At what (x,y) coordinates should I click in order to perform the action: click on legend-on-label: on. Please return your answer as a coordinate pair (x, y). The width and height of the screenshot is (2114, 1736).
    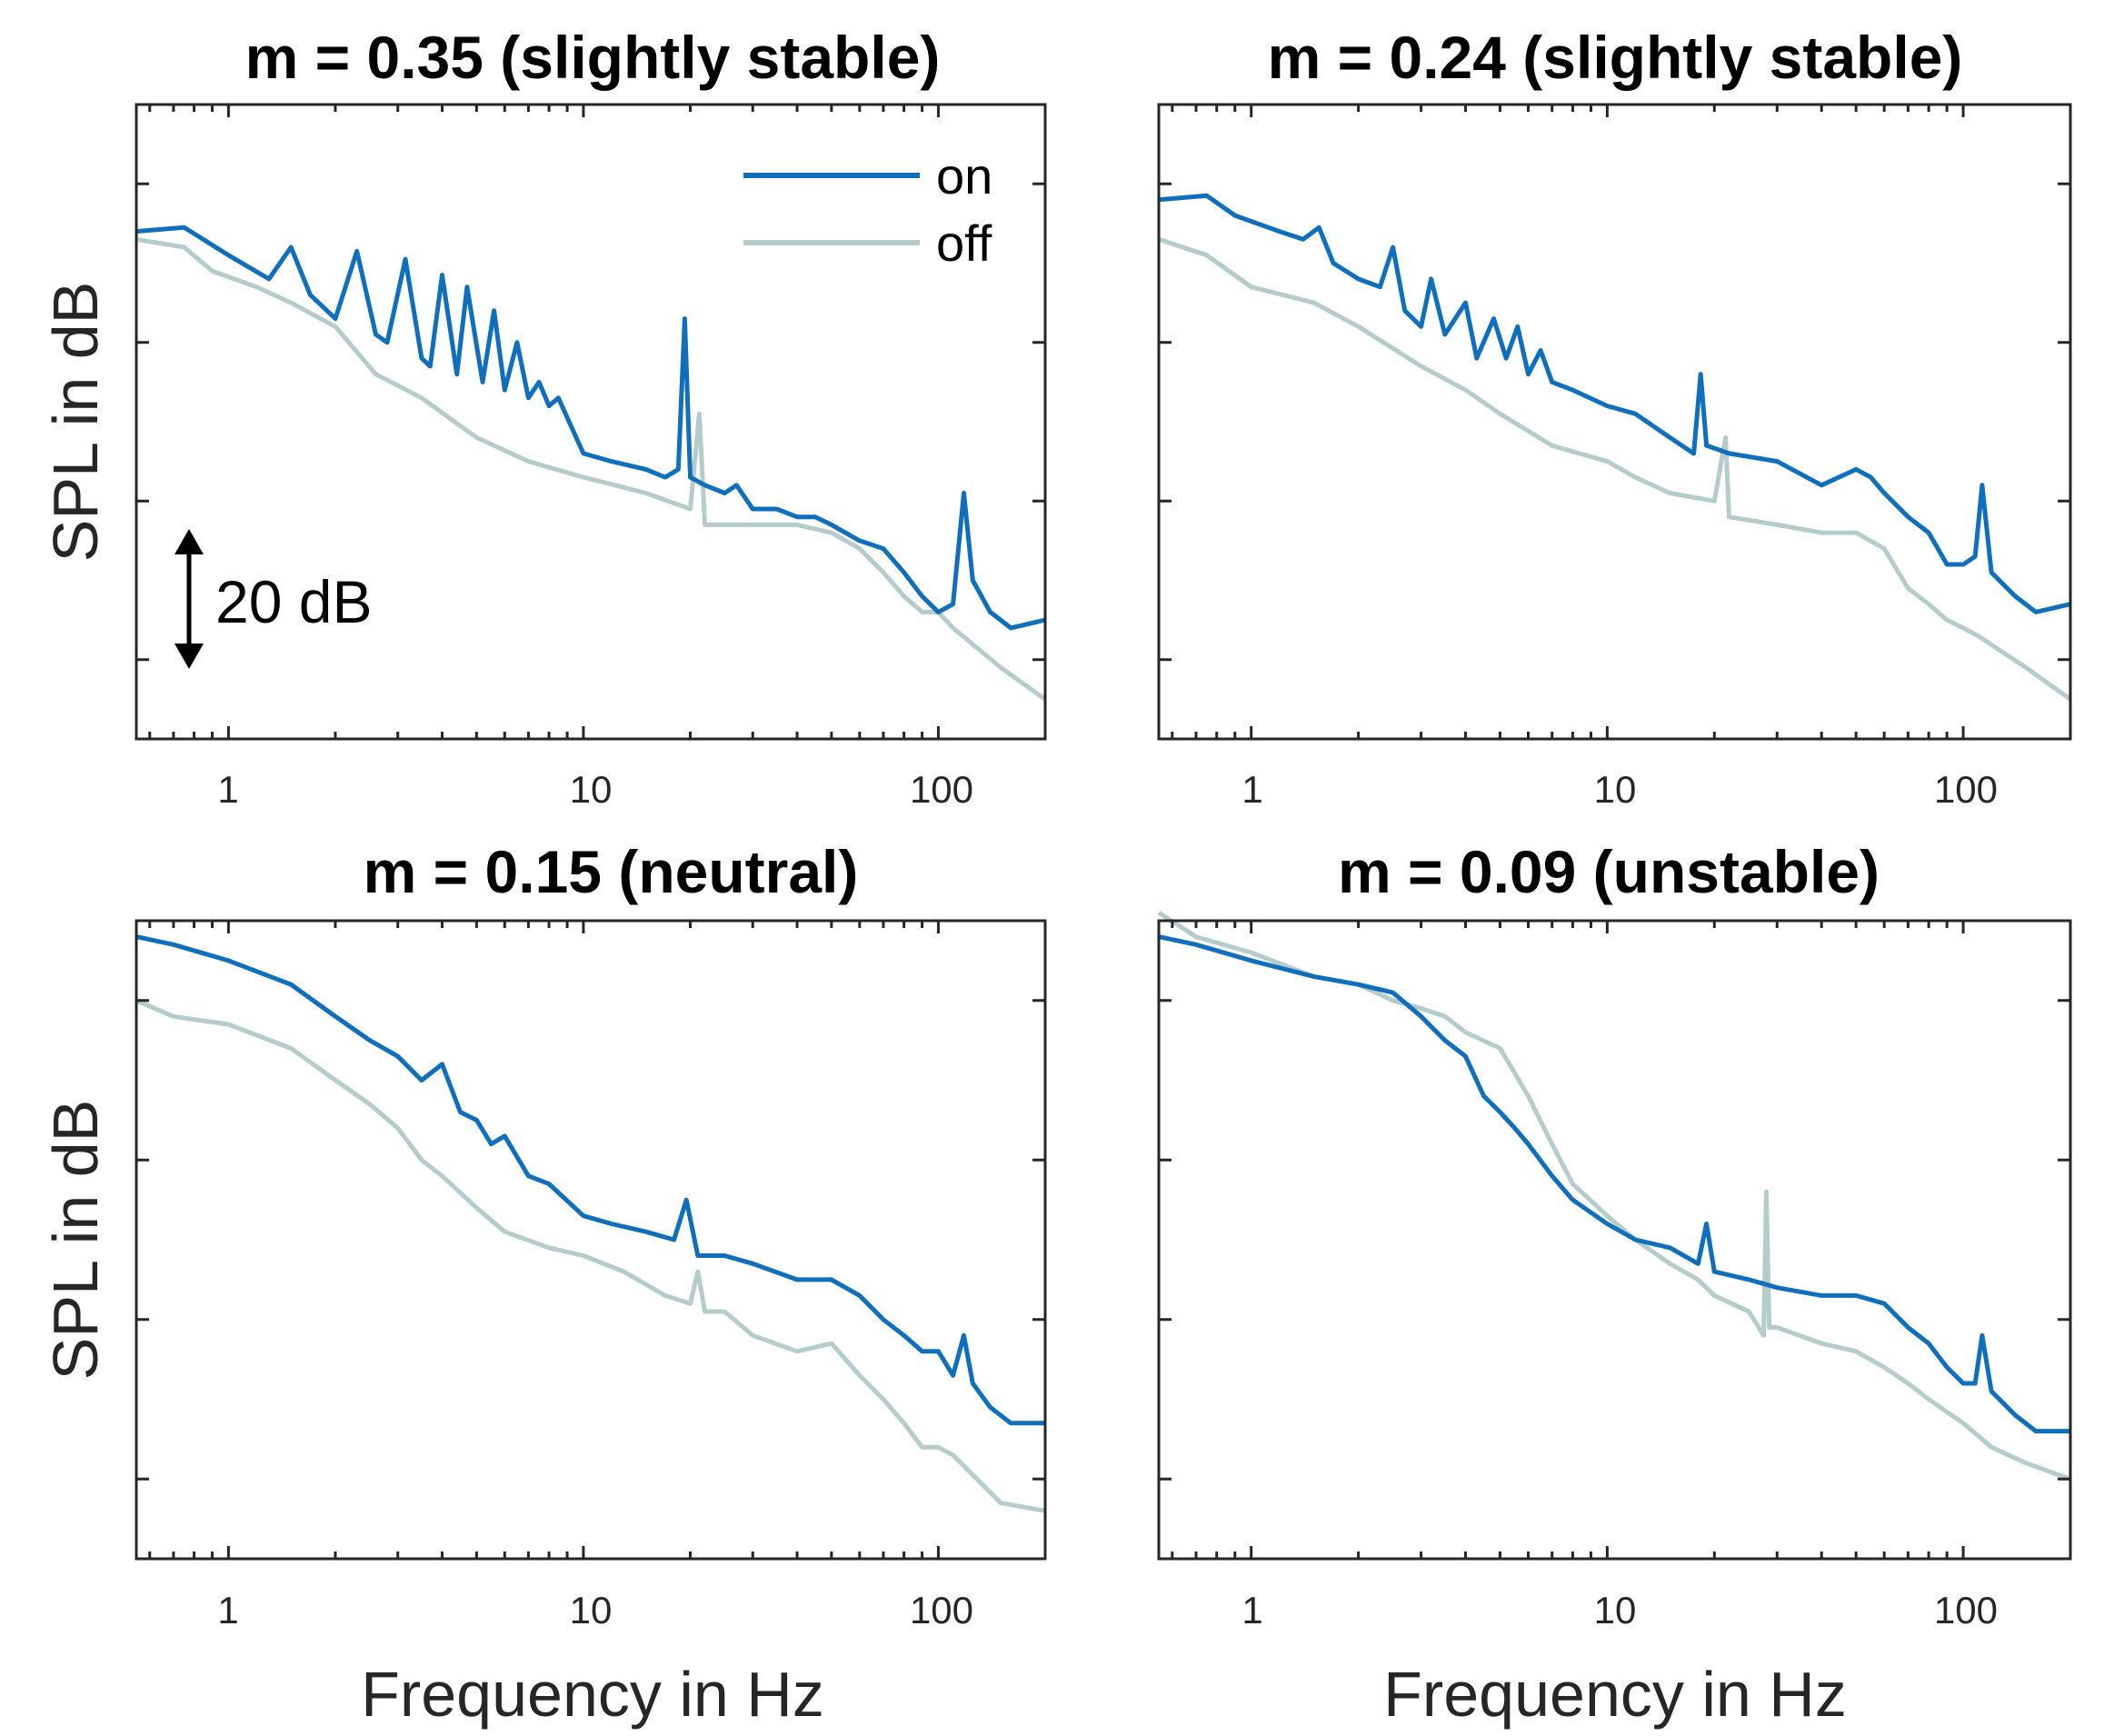
    Looking at the image, I should click on (964, 176).